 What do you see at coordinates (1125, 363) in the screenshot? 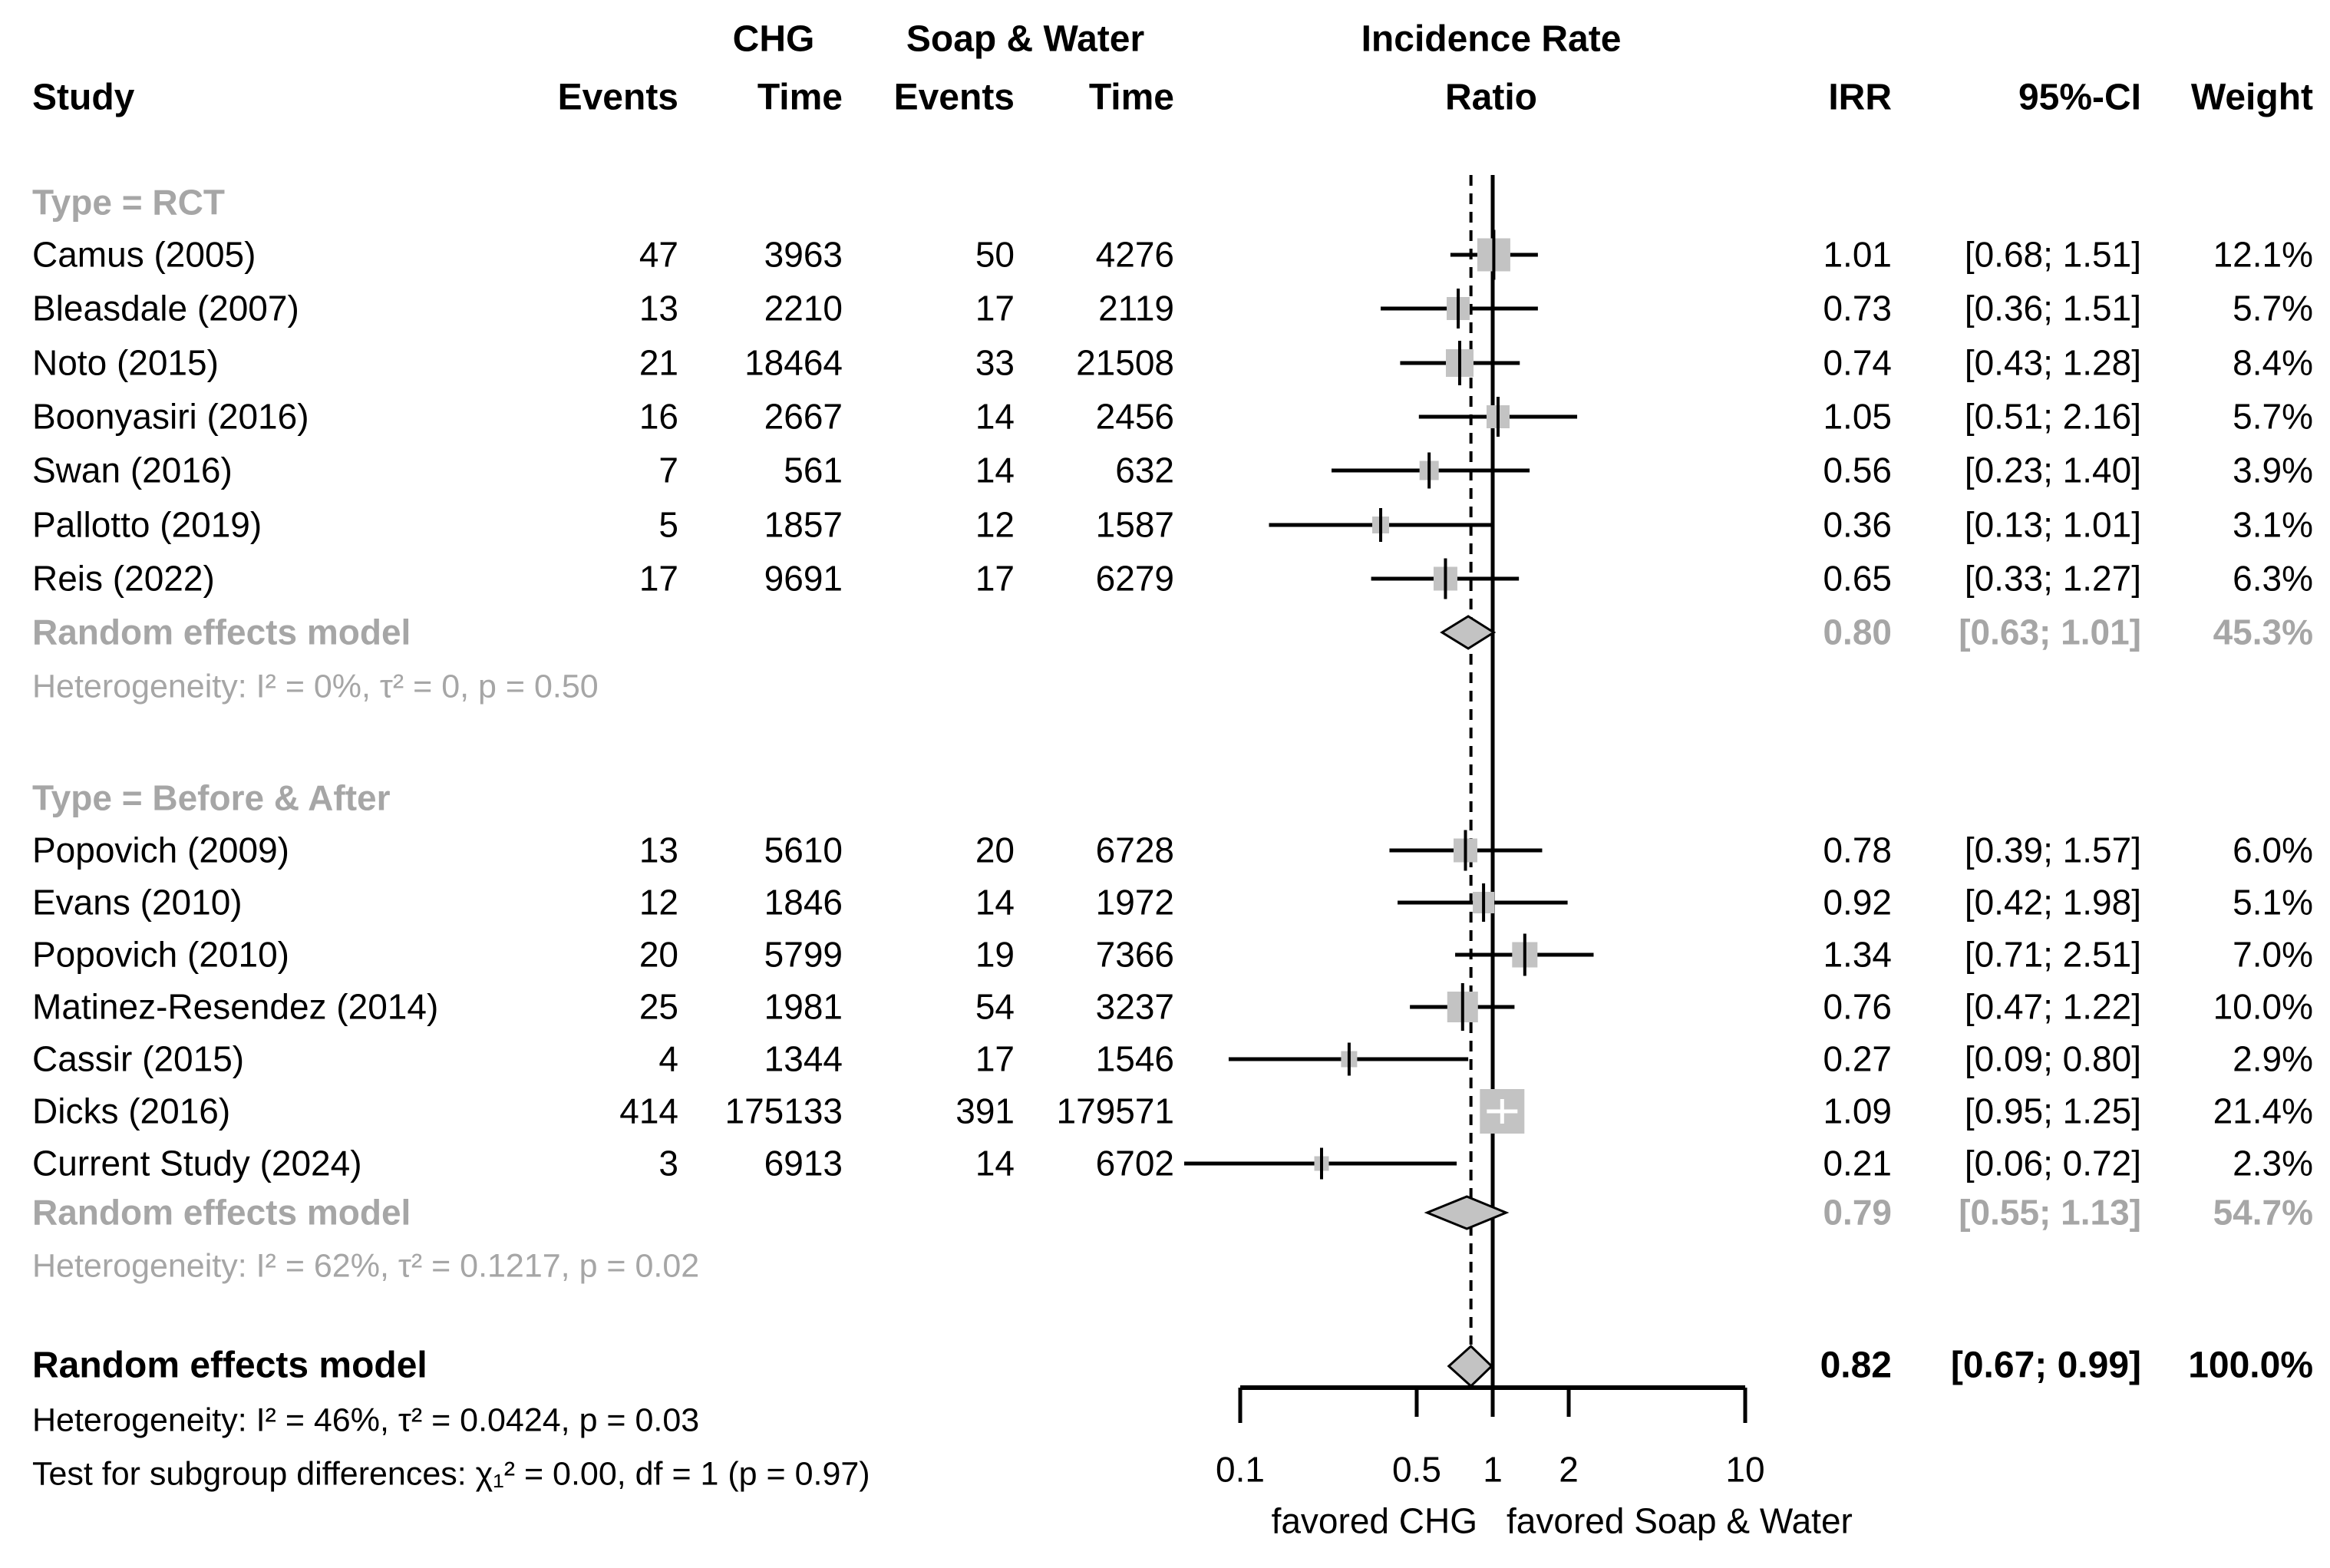
I see `time-soap-noto-2015: 21508` at bounding box center [1125, 363].